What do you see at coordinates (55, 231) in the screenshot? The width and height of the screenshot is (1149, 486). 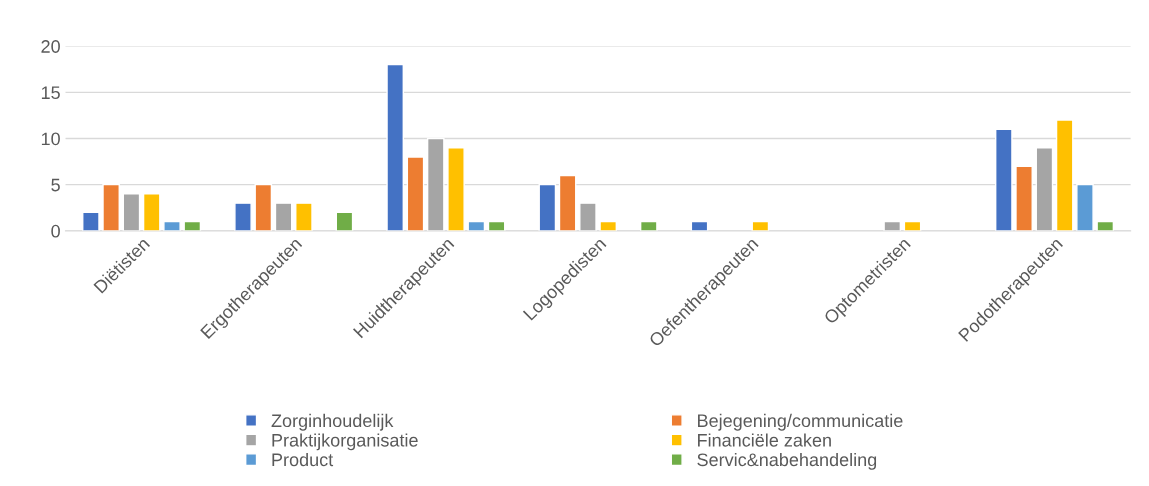 I see `y-tick-label: 0` at bounding box center [55, 231].